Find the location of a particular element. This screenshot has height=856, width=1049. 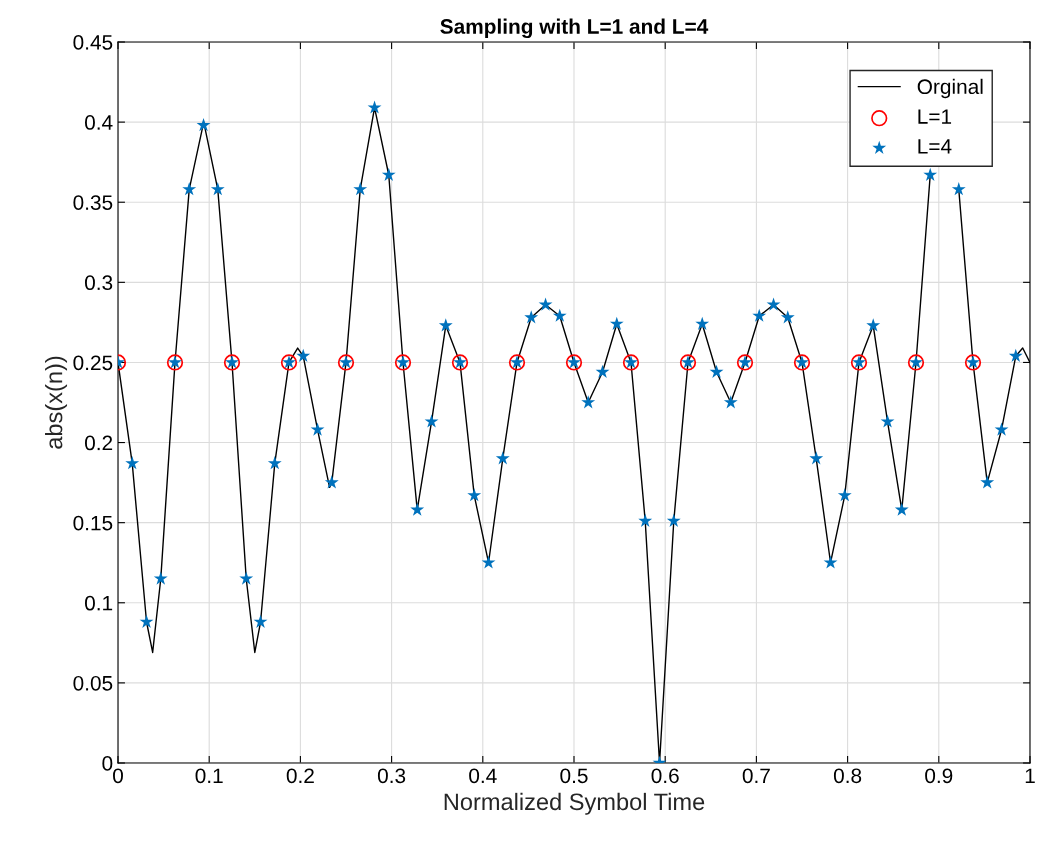

legend-label: L=4 is located at coordinates (935, 146).